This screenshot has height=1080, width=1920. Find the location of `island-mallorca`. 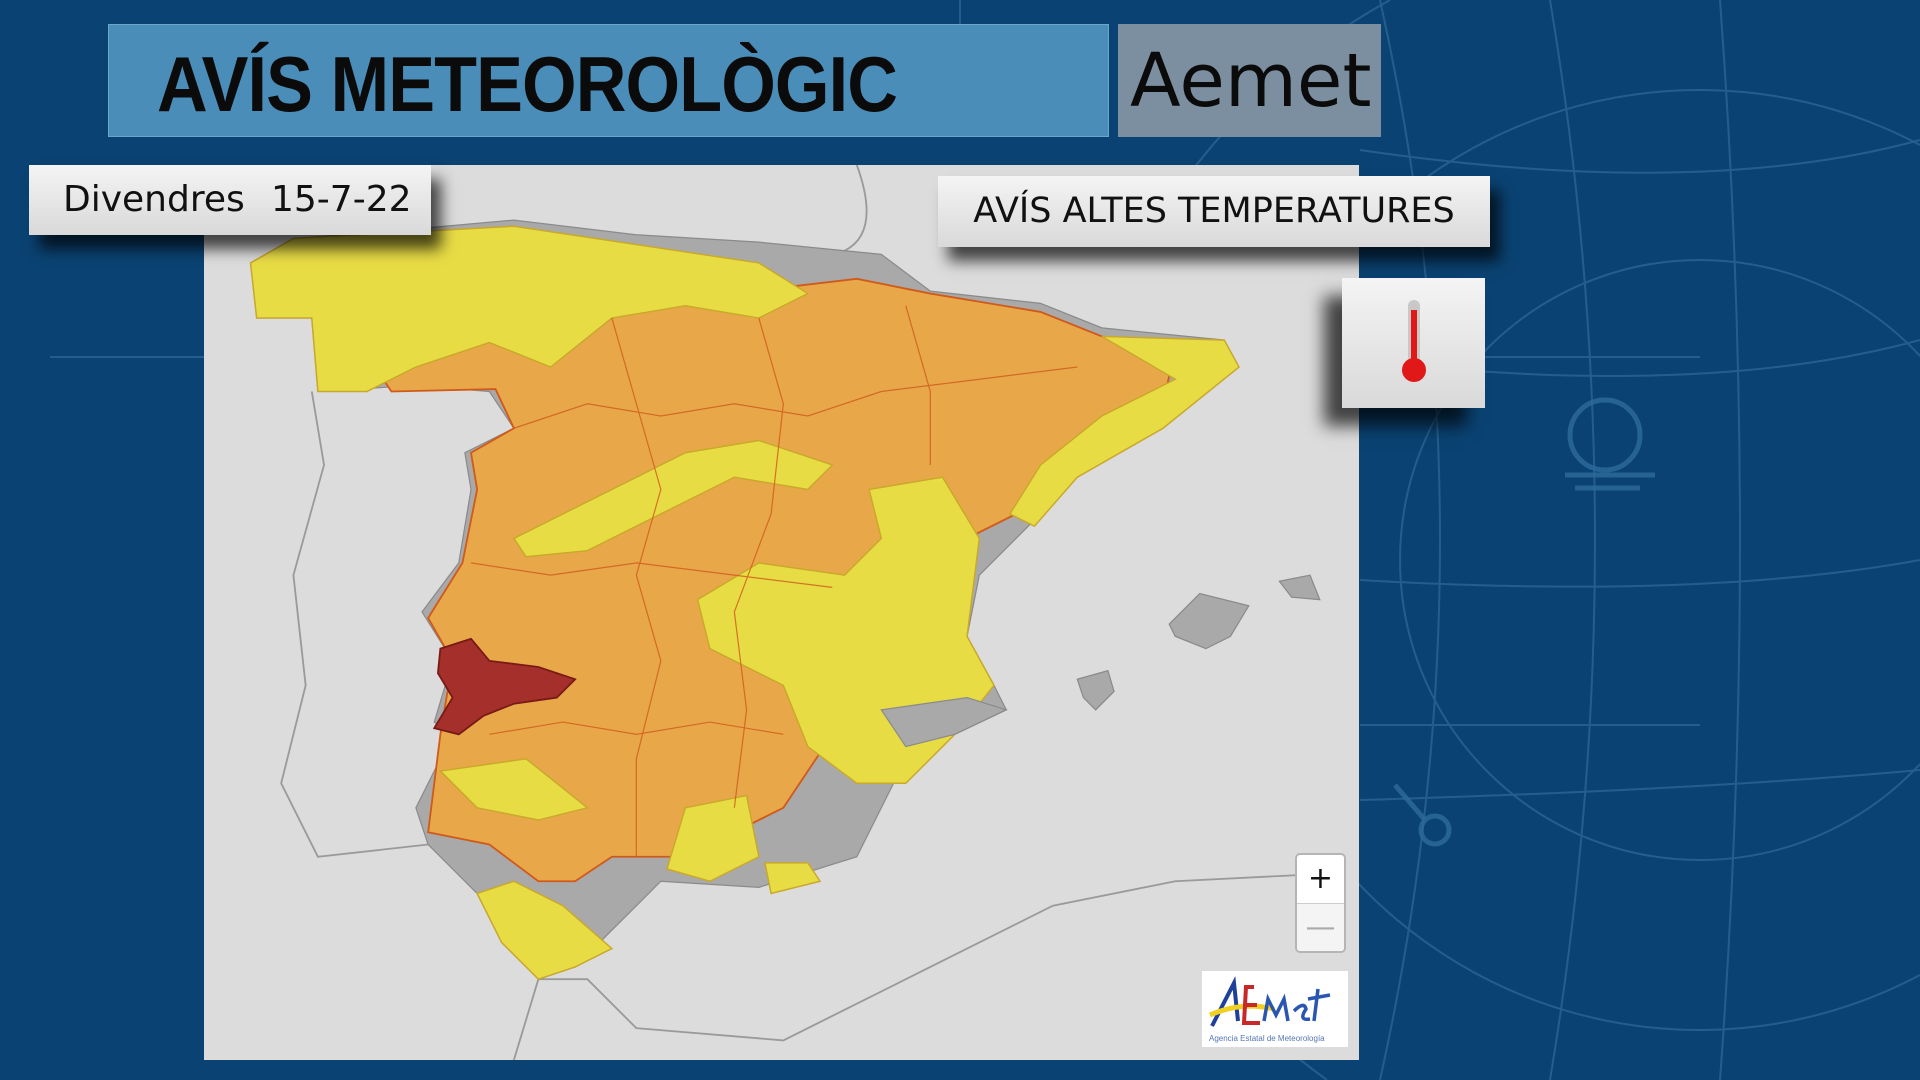

island-mallorca is located at coordinates (1209, 621).